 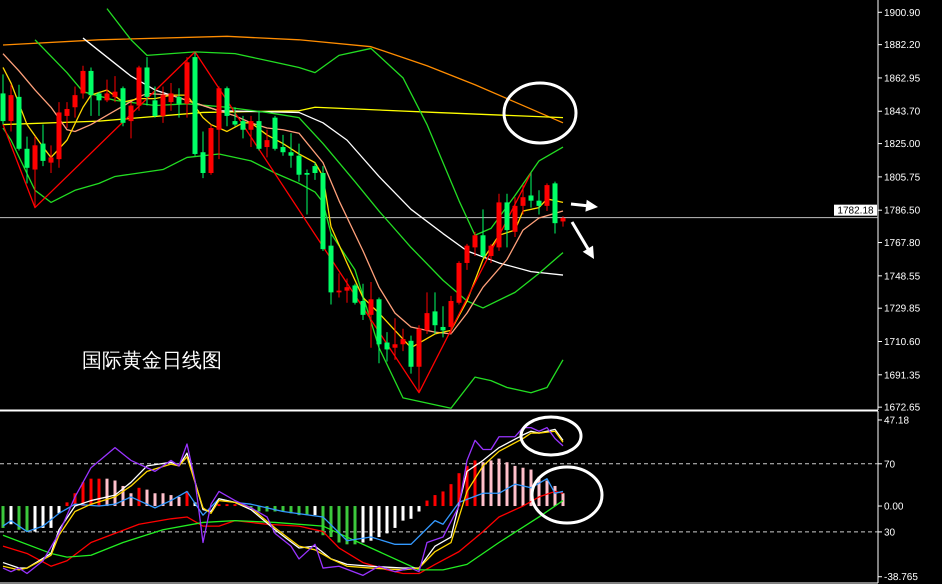 I want to click on y-tick-label: 1710.60, so click(x=902, y=342).